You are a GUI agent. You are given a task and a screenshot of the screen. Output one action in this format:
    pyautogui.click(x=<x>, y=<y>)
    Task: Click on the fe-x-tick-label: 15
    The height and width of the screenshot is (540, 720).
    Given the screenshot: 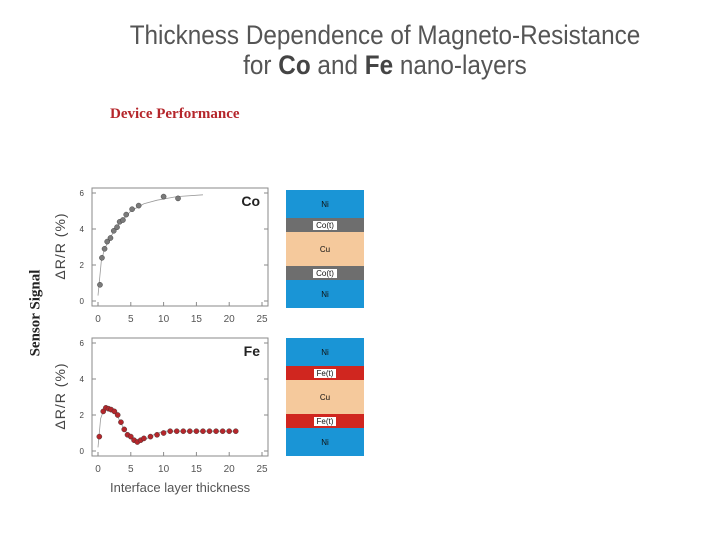 What is the action you would take?
    pyautogui.click(x=197, y=469)
    